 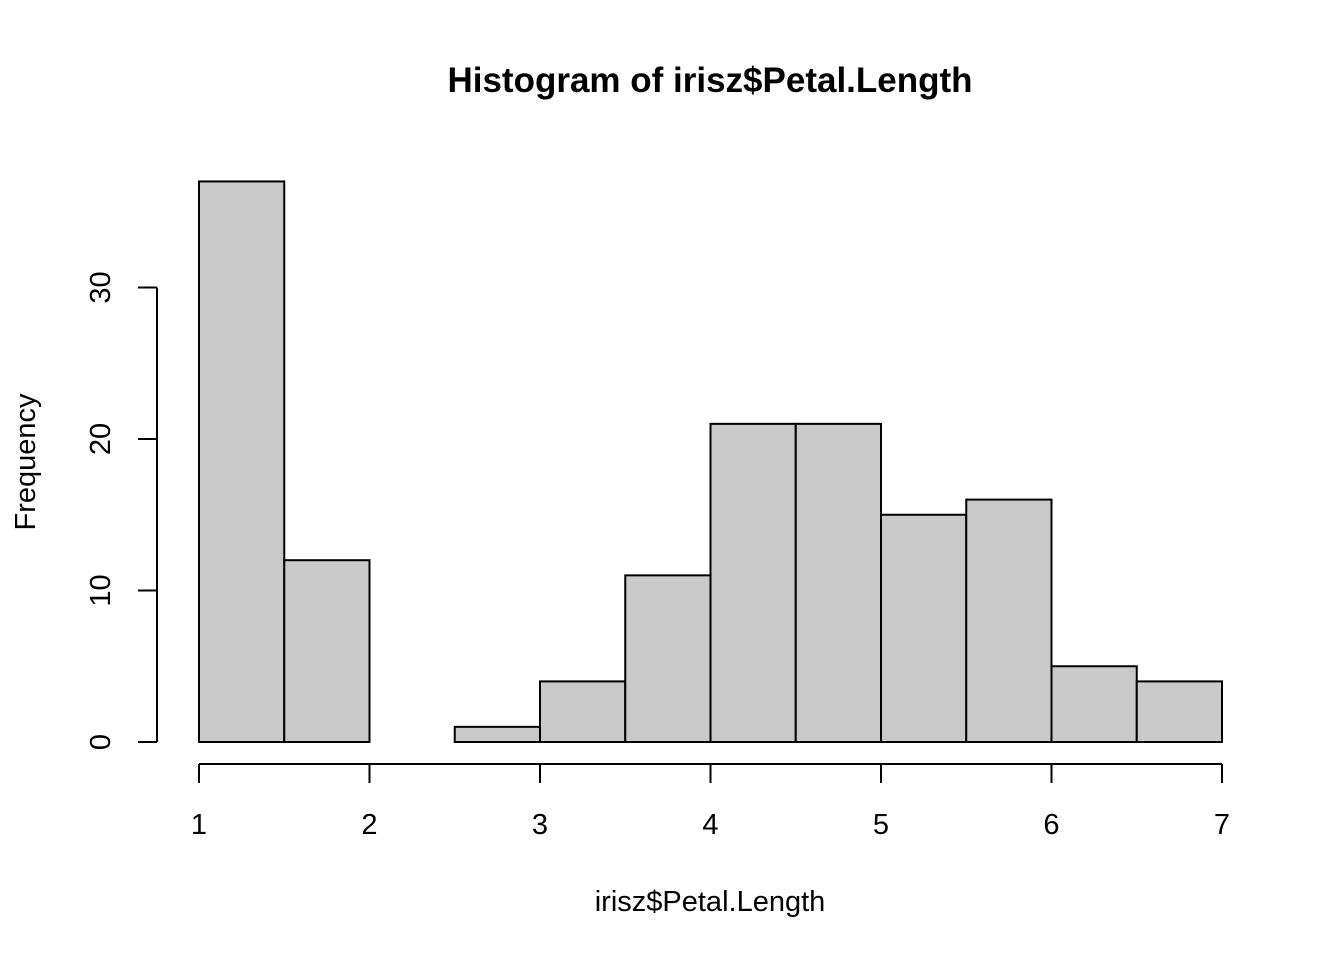 What do you see at coordinates (369, 825) in the screenshot?
I see `x-tick-label: 2` at bounding box center [369, 825].